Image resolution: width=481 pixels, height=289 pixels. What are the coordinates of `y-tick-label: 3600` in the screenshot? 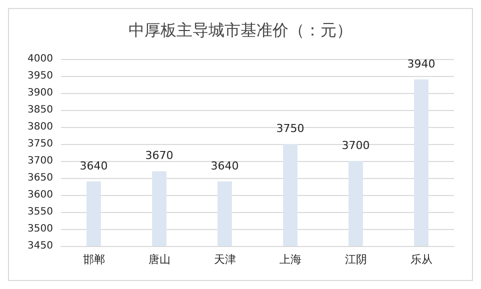 It's located at (40, 195).